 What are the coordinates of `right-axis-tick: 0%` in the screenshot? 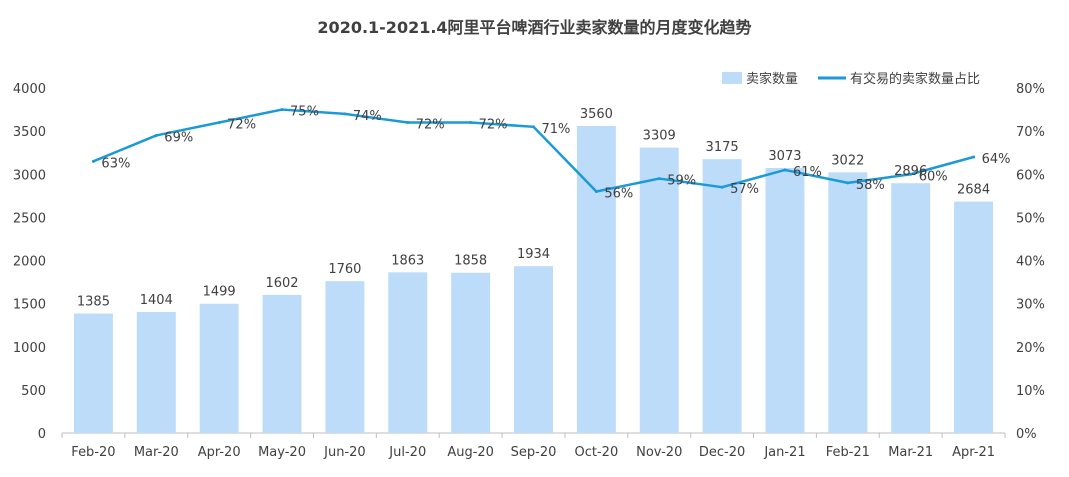 It's located at (1026, 434).